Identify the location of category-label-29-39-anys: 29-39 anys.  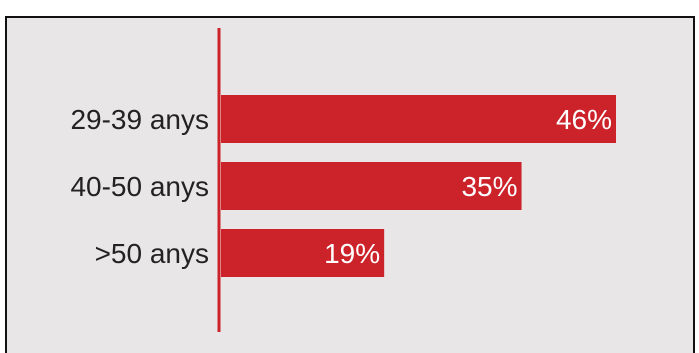
(139, 119).